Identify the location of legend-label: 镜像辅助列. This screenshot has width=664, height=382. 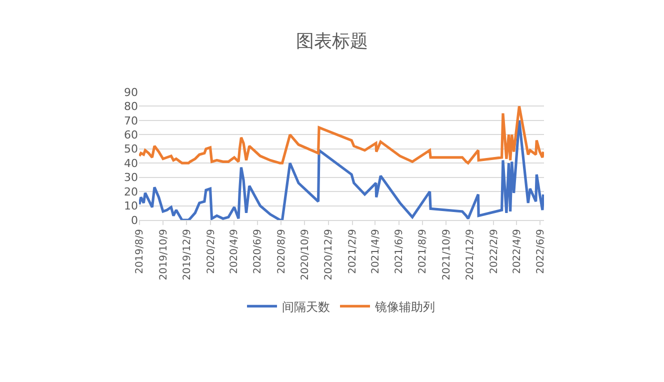
(404, 307).